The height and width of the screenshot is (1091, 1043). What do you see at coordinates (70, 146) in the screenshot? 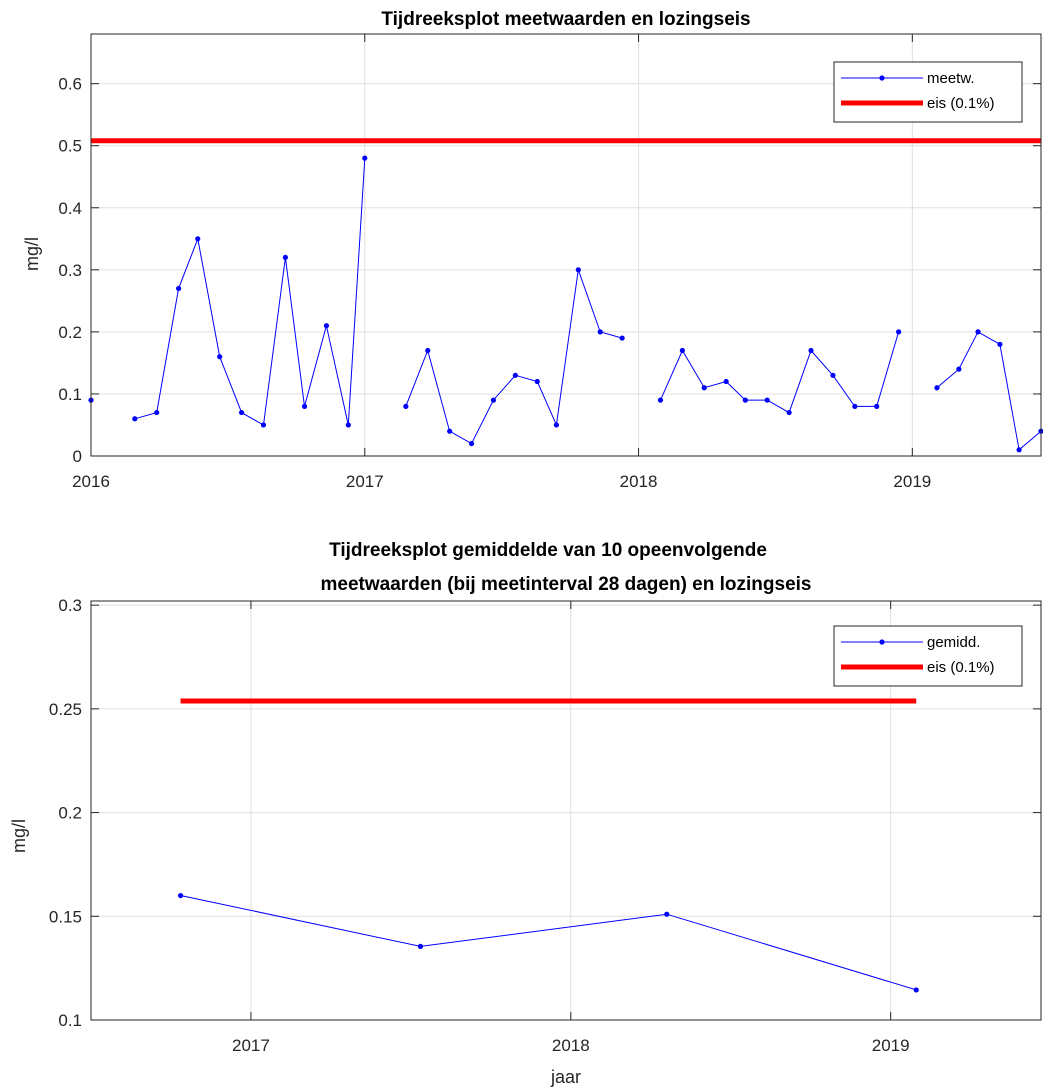
I see `y-tick-label: 0.5` at bounding box center [70, 146].